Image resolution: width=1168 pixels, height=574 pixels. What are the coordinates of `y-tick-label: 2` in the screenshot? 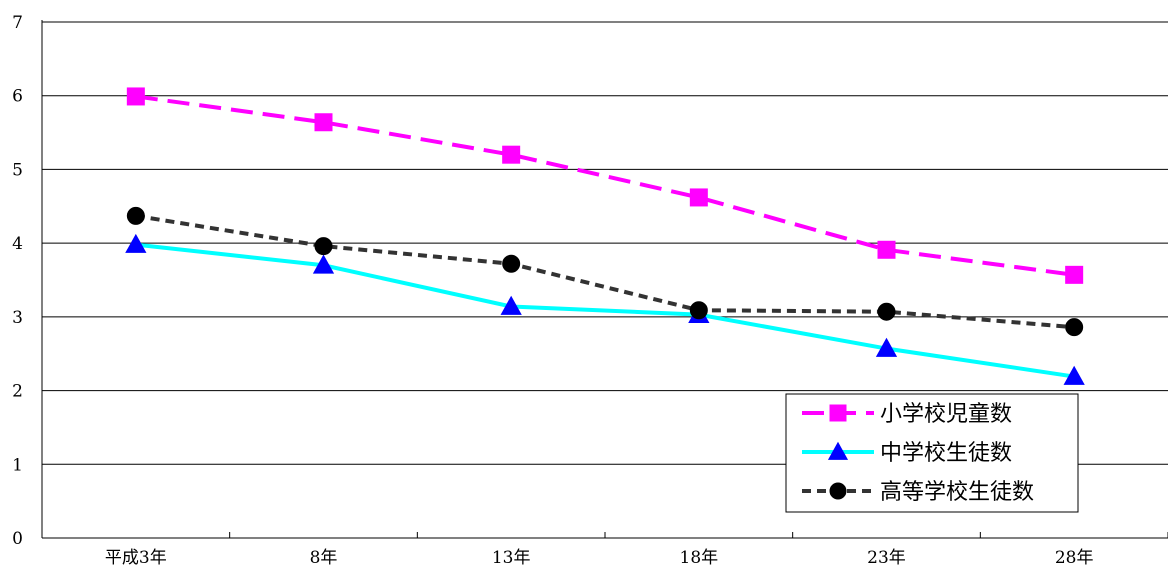 It's located at (17, 392).